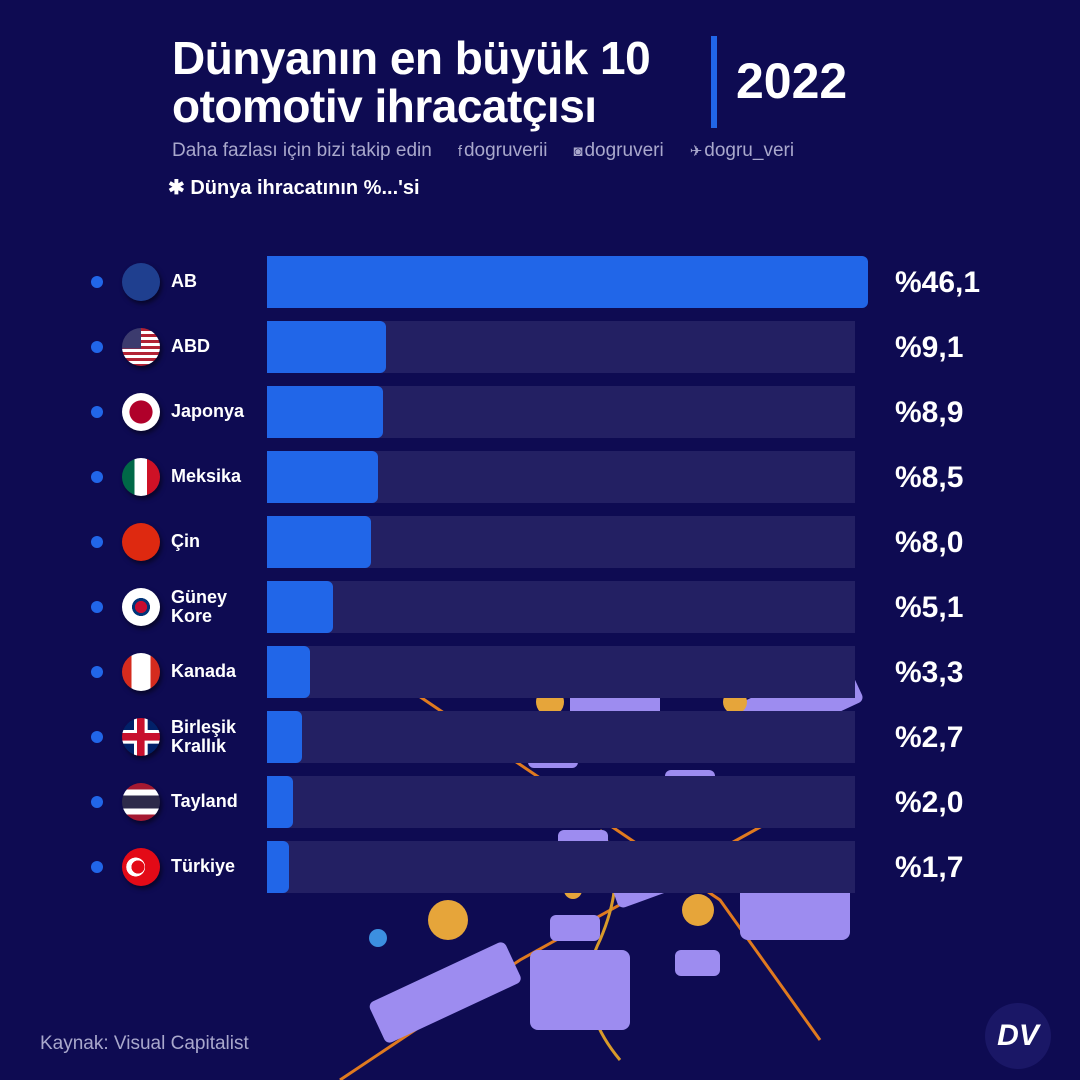 The width and height of the screenshot is (1080, 1080). What do you see at coordinates (929, 542) in the screenshot?
I see `value-label: %8,0` at bounding box center [929, 542].